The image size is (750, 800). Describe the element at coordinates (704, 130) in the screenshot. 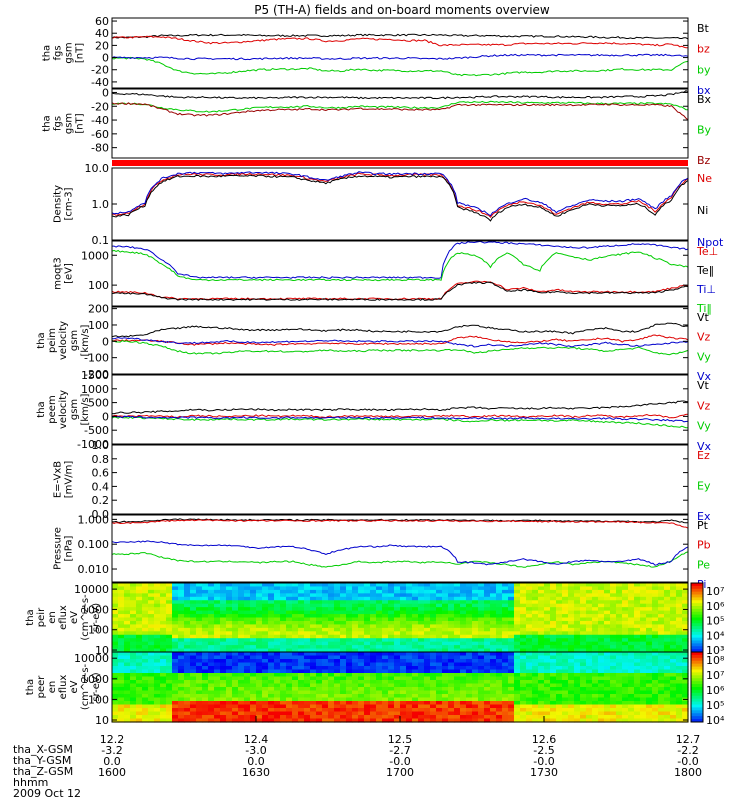

I see `legend-label-By: By` at that location.